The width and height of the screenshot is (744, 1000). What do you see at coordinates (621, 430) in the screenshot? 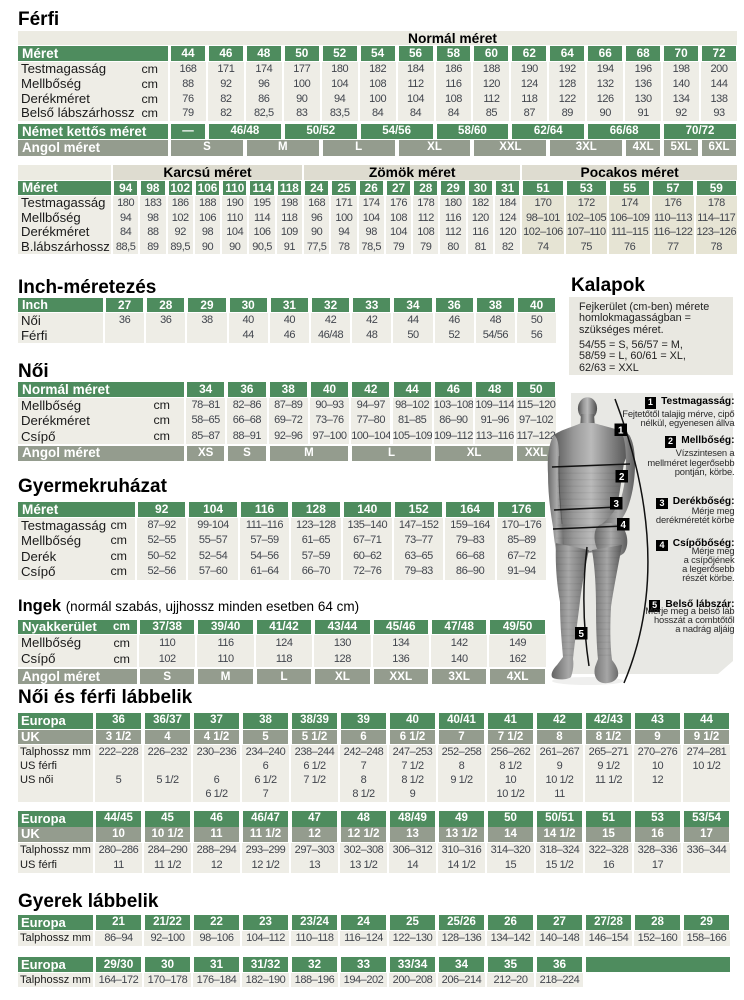
I see `svg-text: 1` at bounding box center [621, 430].